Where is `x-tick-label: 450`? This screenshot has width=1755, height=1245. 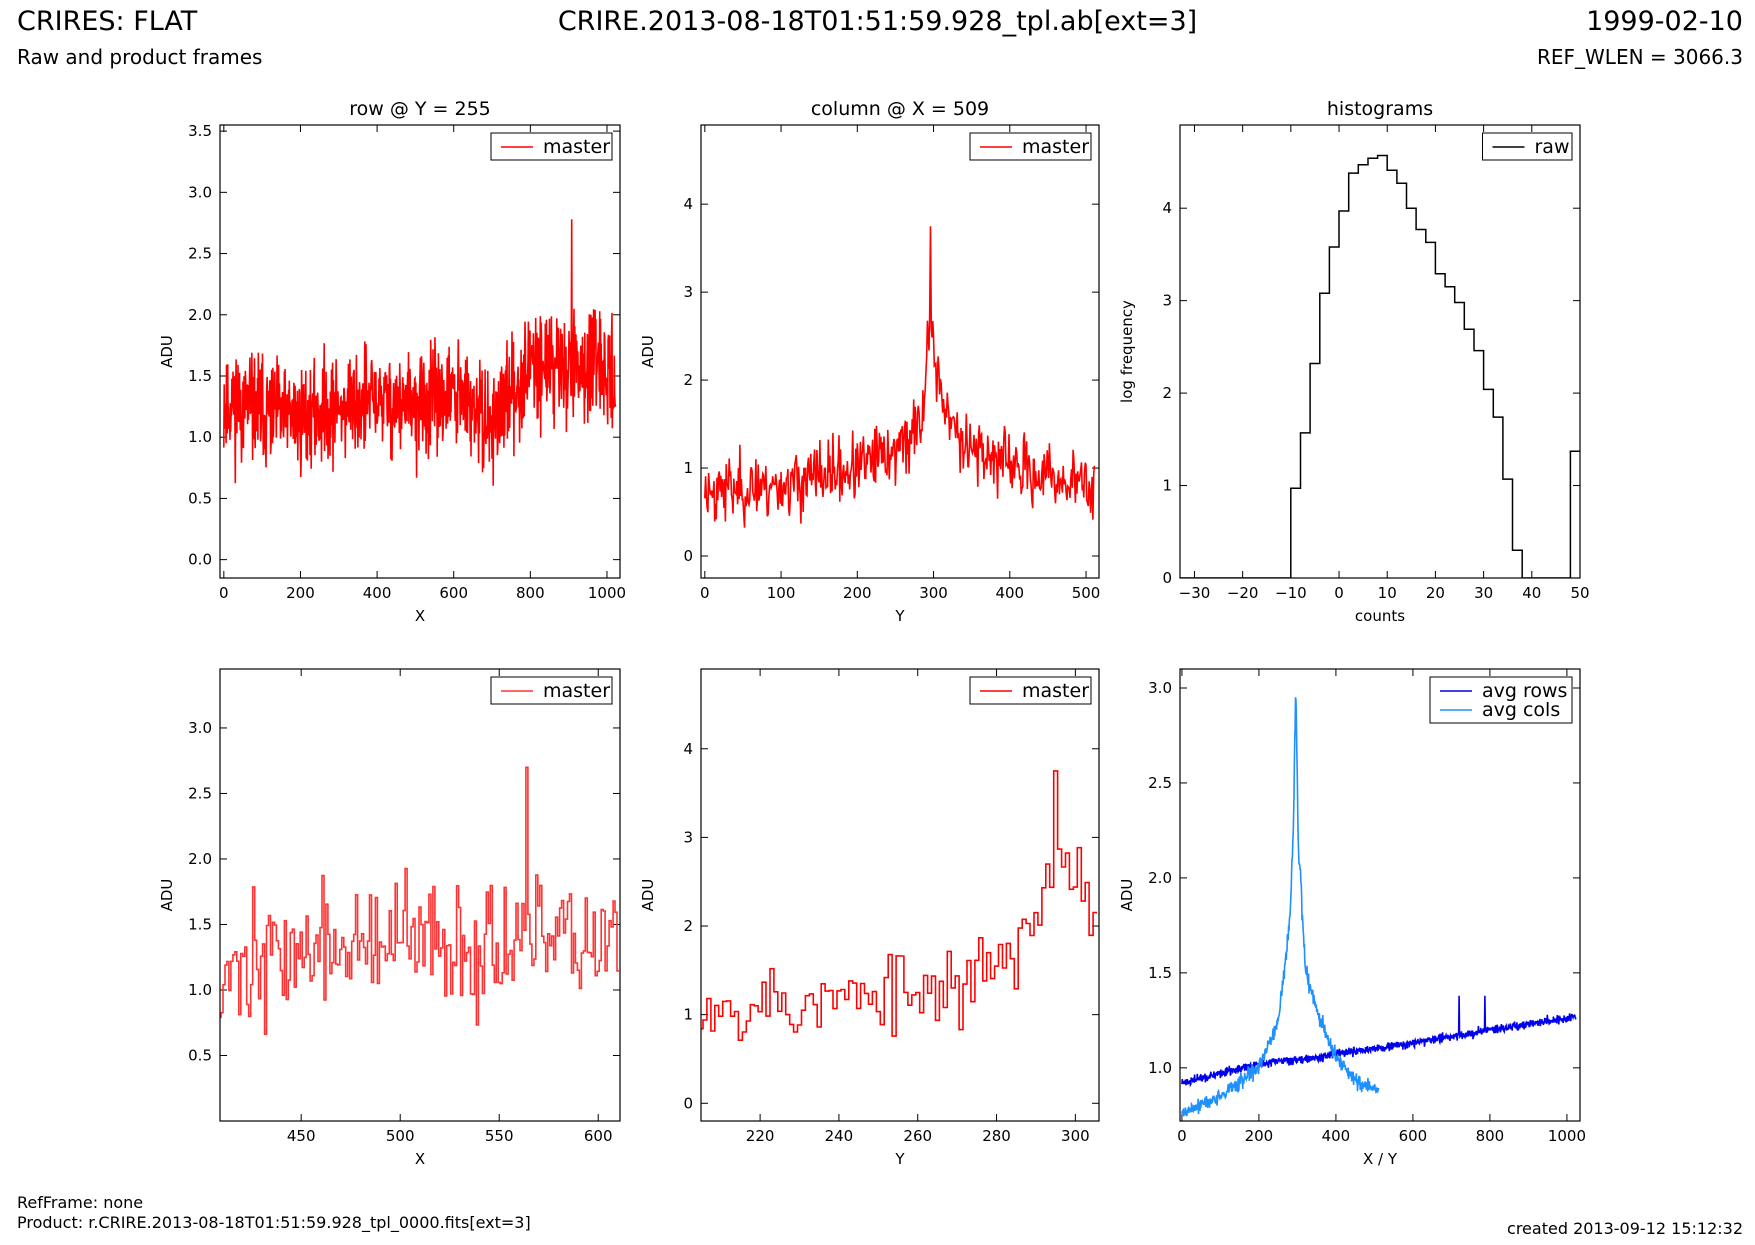
x-tick-label: 450 is located at coordinates (301, 1136).